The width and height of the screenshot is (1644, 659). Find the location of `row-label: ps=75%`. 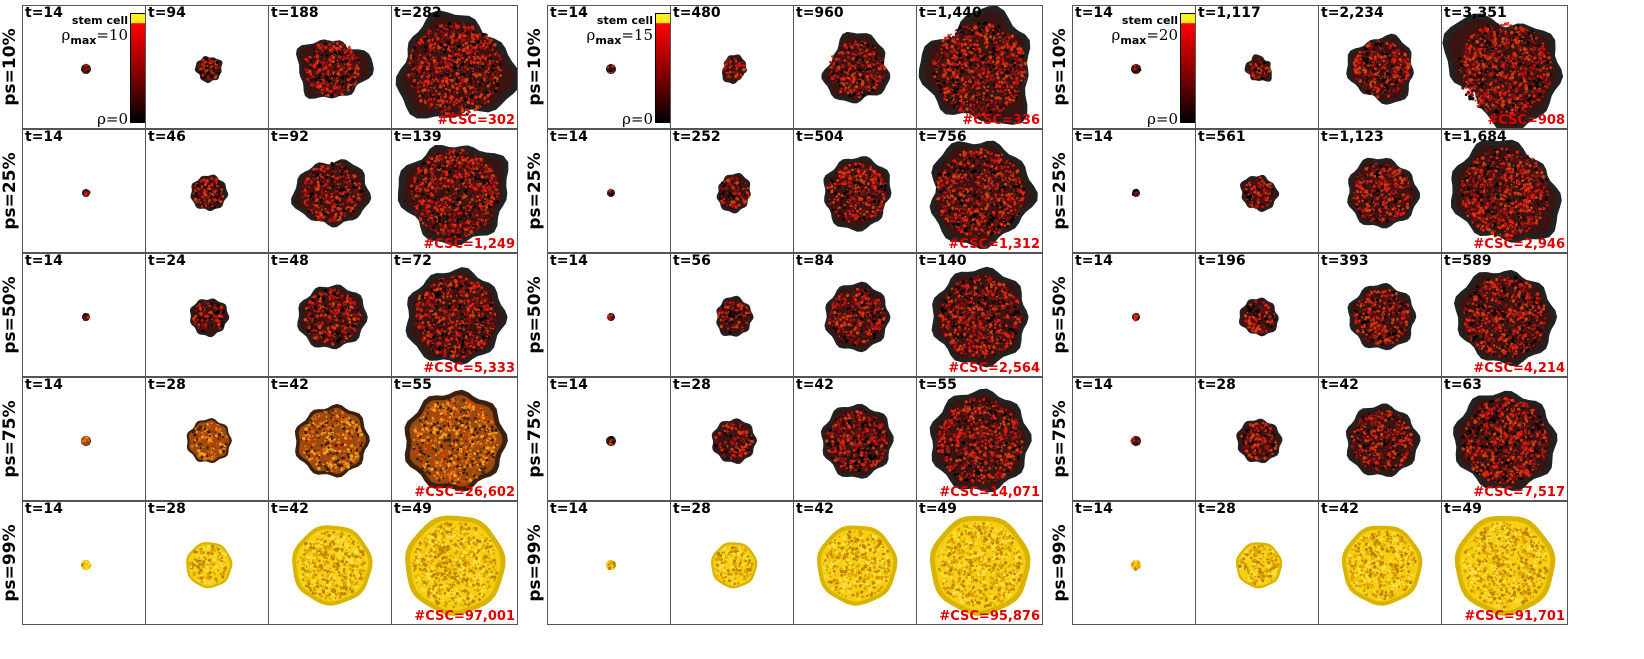

row-label: ps=75% is located at coordinates (10, 439).